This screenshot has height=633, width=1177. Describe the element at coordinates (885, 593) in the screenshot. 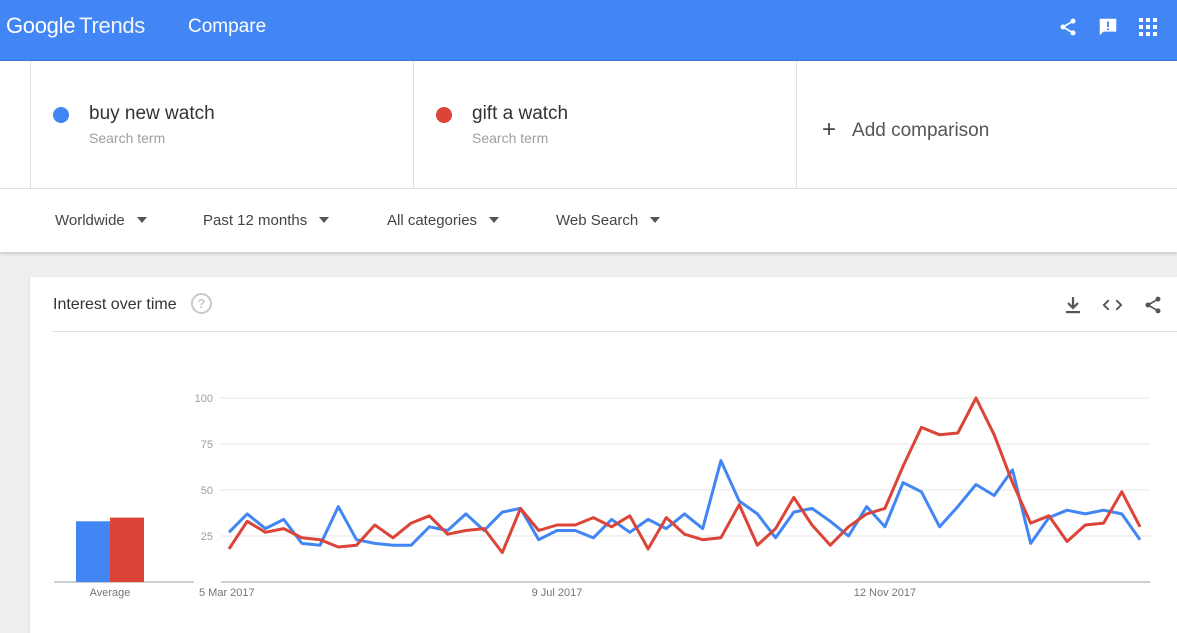

I see `x-tick-label: 12 Nov 2017` at that location.